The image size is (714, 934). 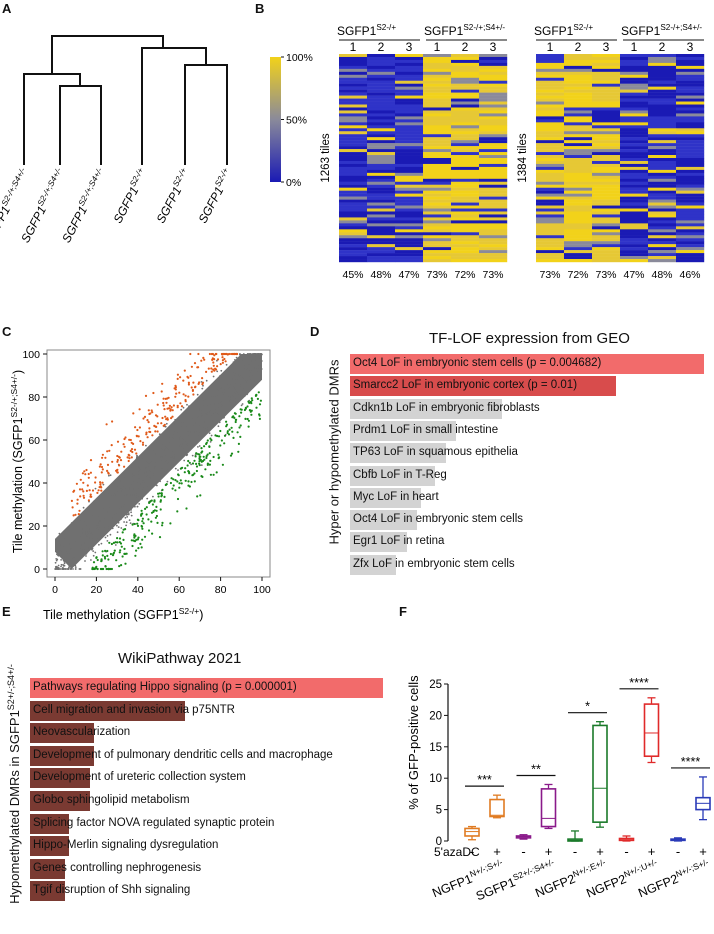 I want to click on scatter-xtick-label: 80, so click(x=221, y=590).